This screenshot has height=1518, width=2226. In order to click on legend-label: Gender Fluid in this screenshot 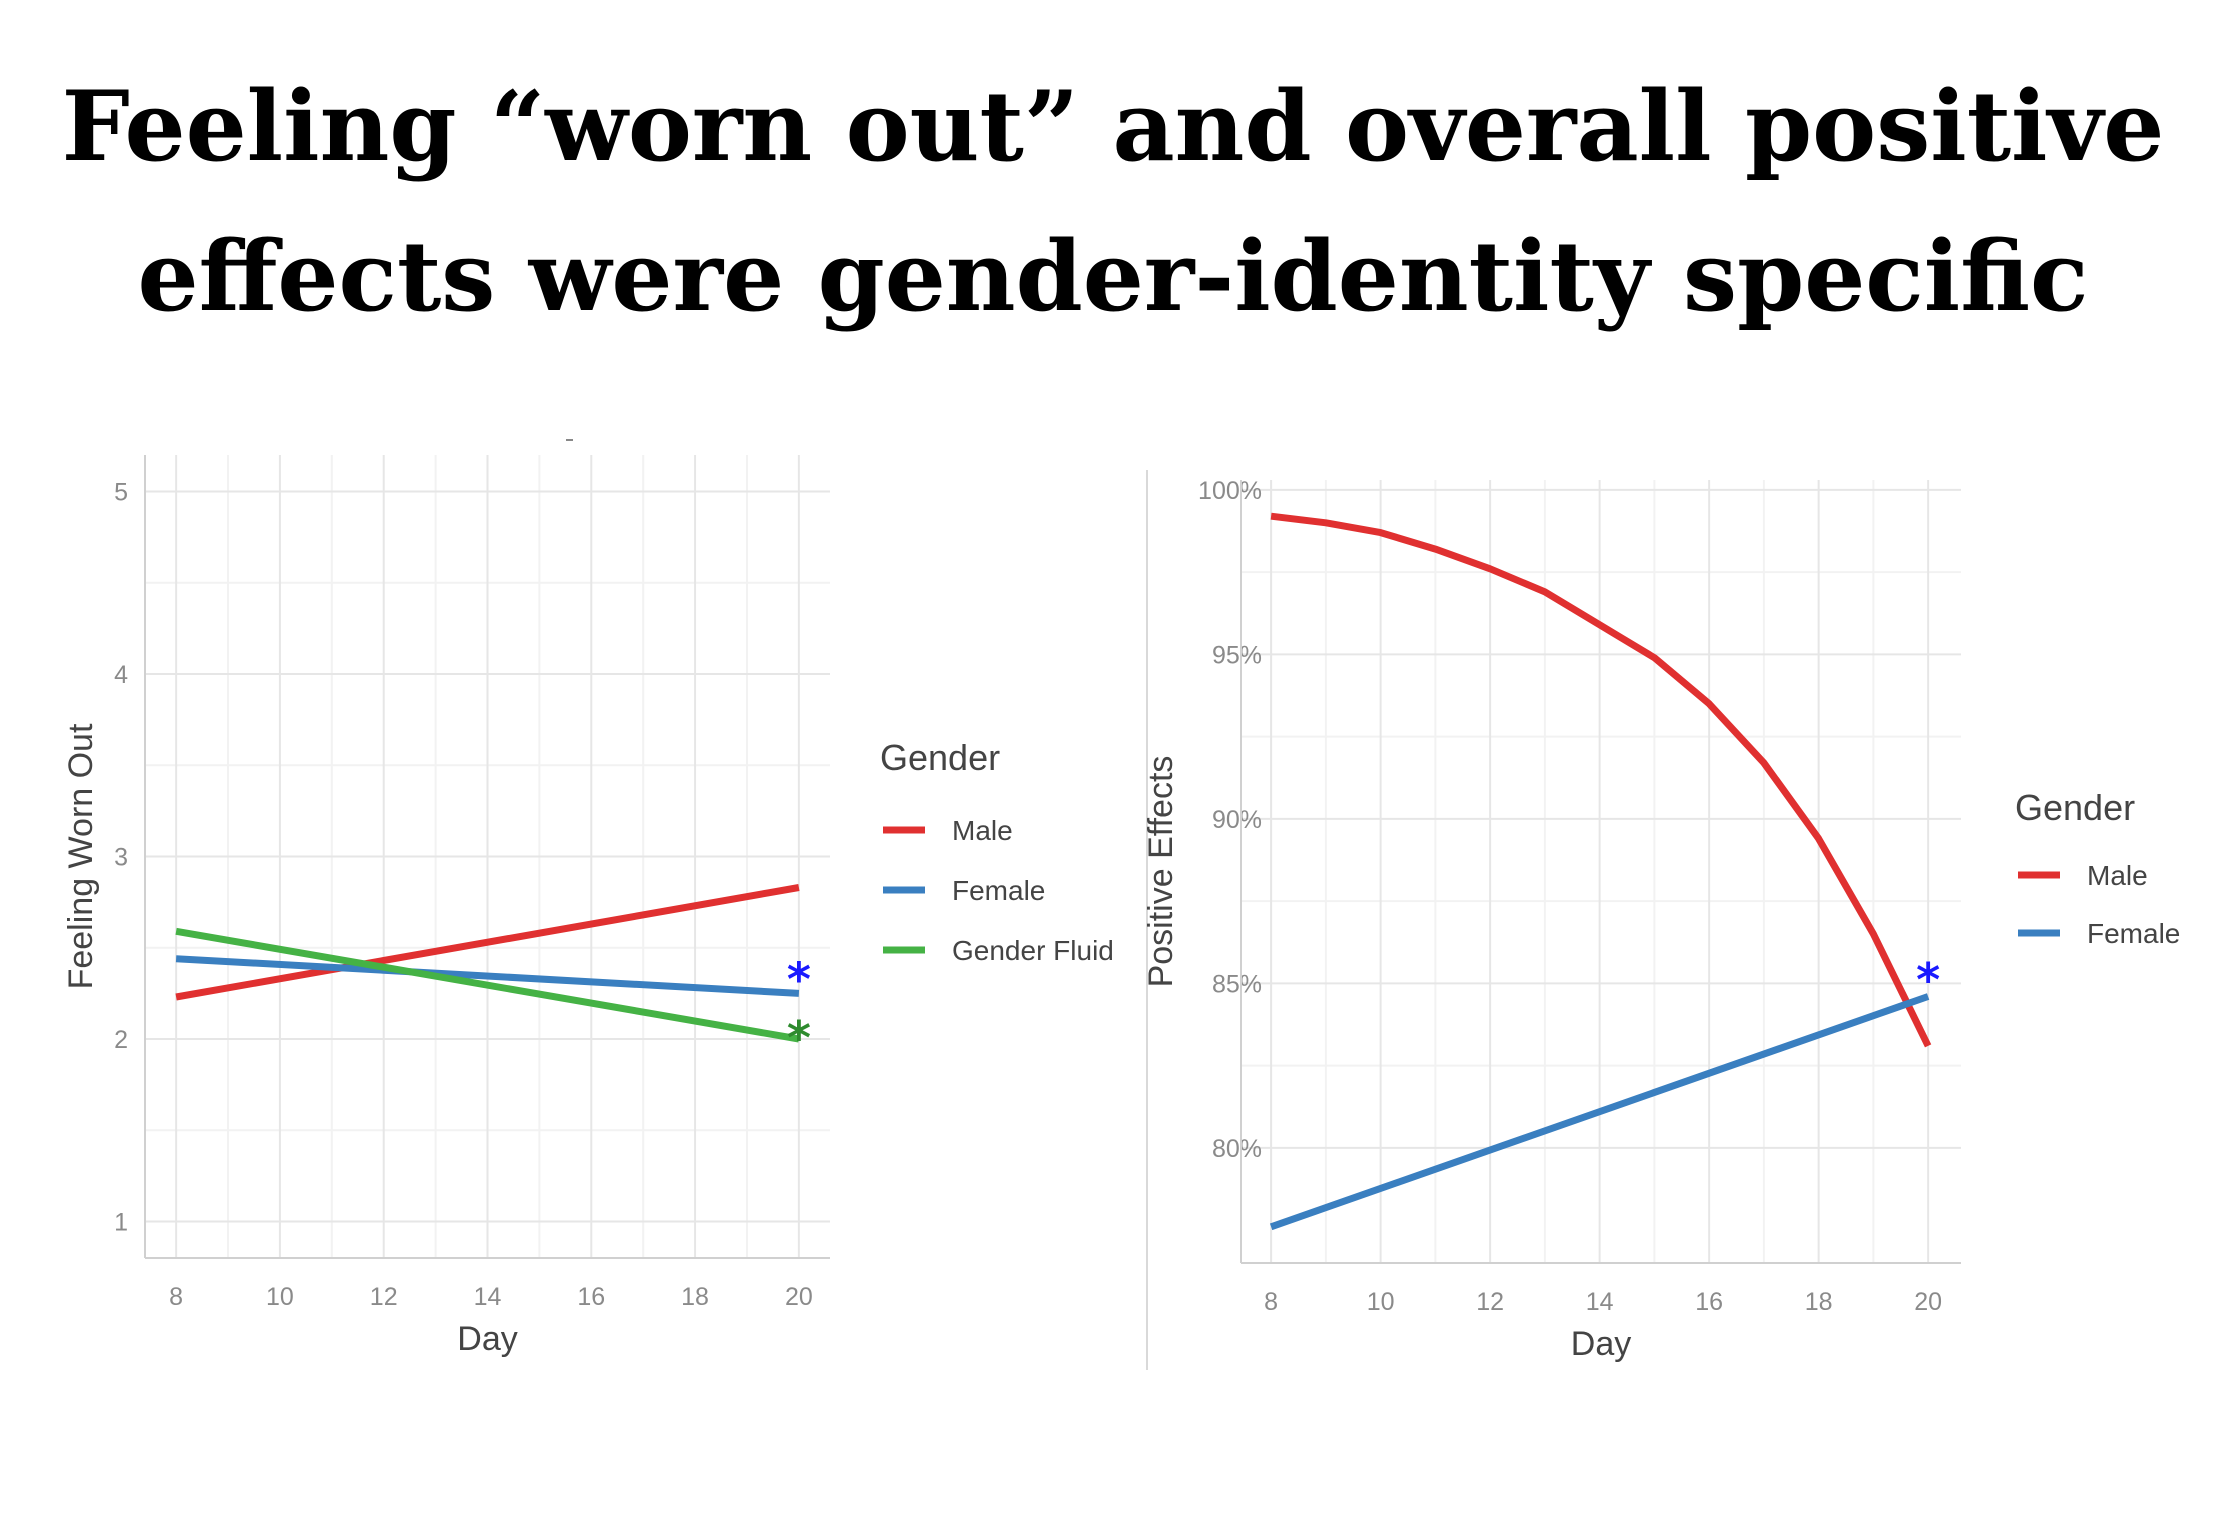, I will do `click(1033, 950)`.